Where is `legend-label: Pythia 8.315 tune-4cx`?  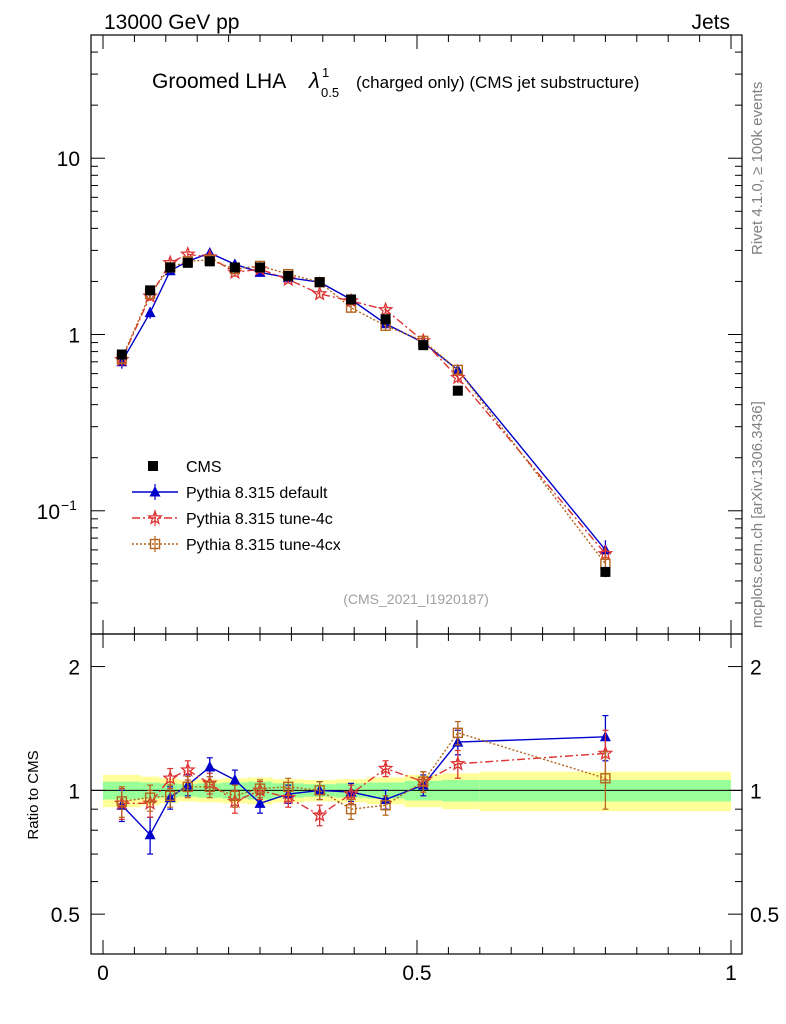 legend-label: Pythia 8.315 tune-4cx is located at coordinates (263, 545).